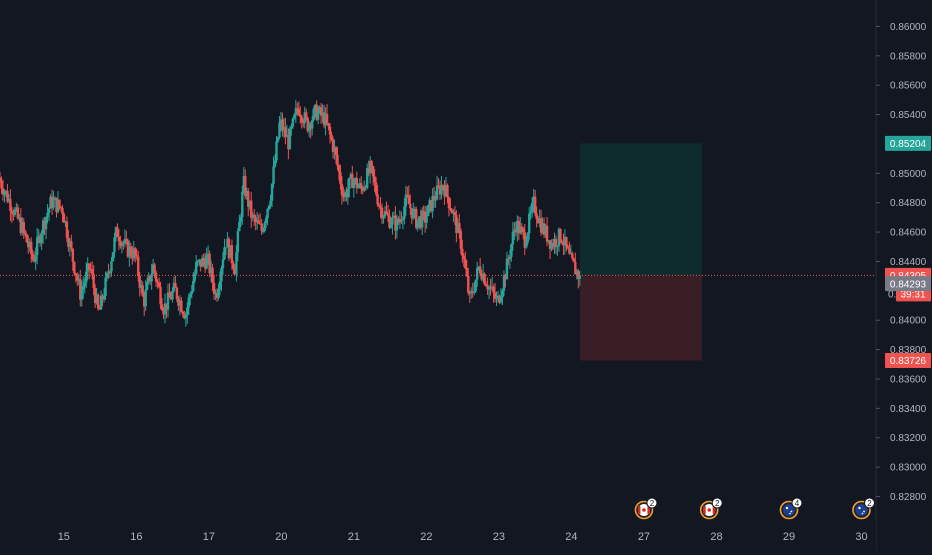 The width and height of the screenshot is (932, 555). What do you see at coordinates (641, 318) in the screenshot?
I see `stop-loss-zone` at bounding box center [641, 318].